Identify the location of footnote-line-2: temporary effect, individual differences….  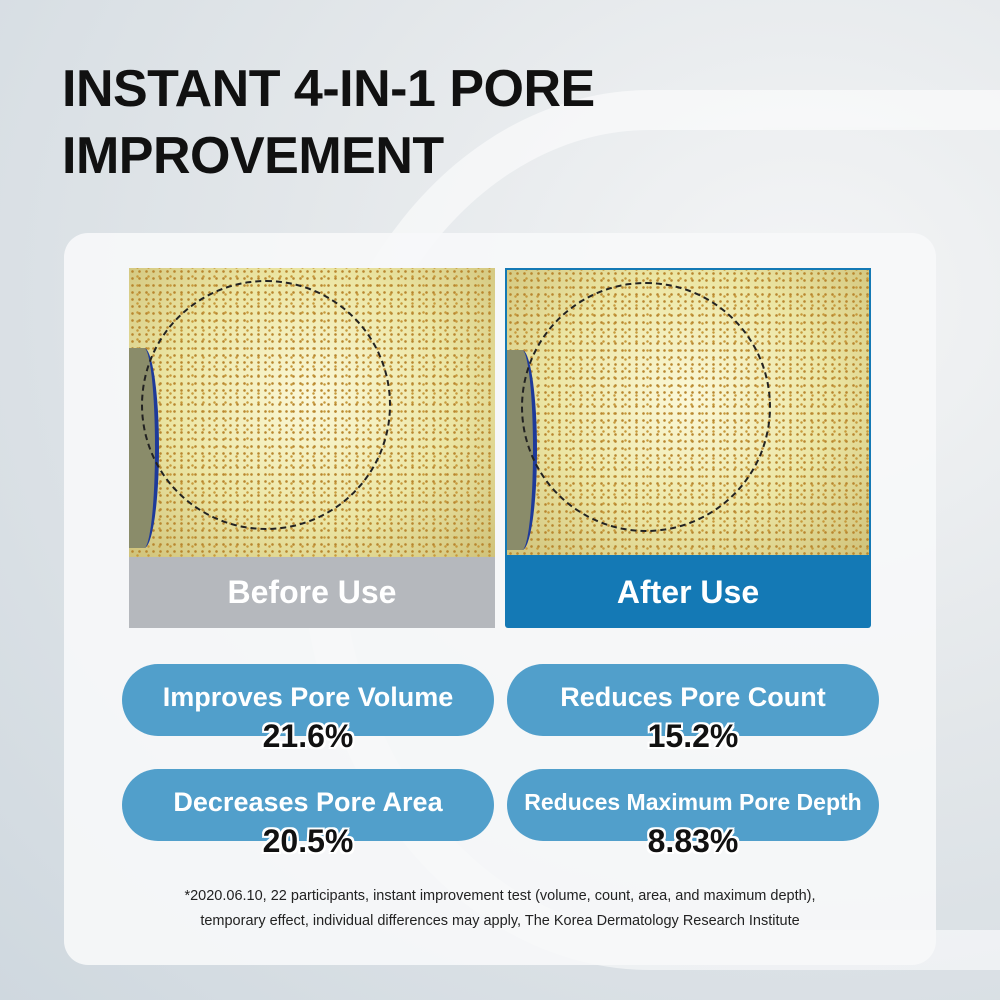
(500, 921).